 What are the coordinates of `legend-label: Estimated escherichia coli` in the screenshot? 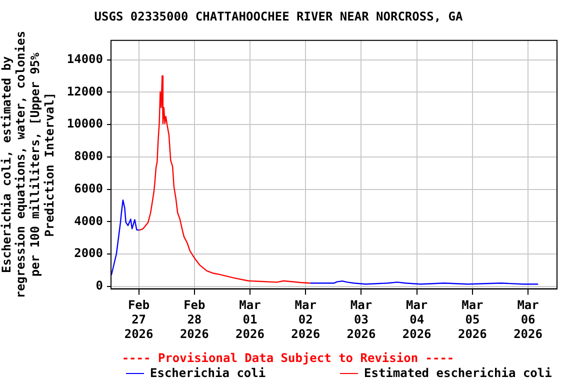 It's located at (457, 373).